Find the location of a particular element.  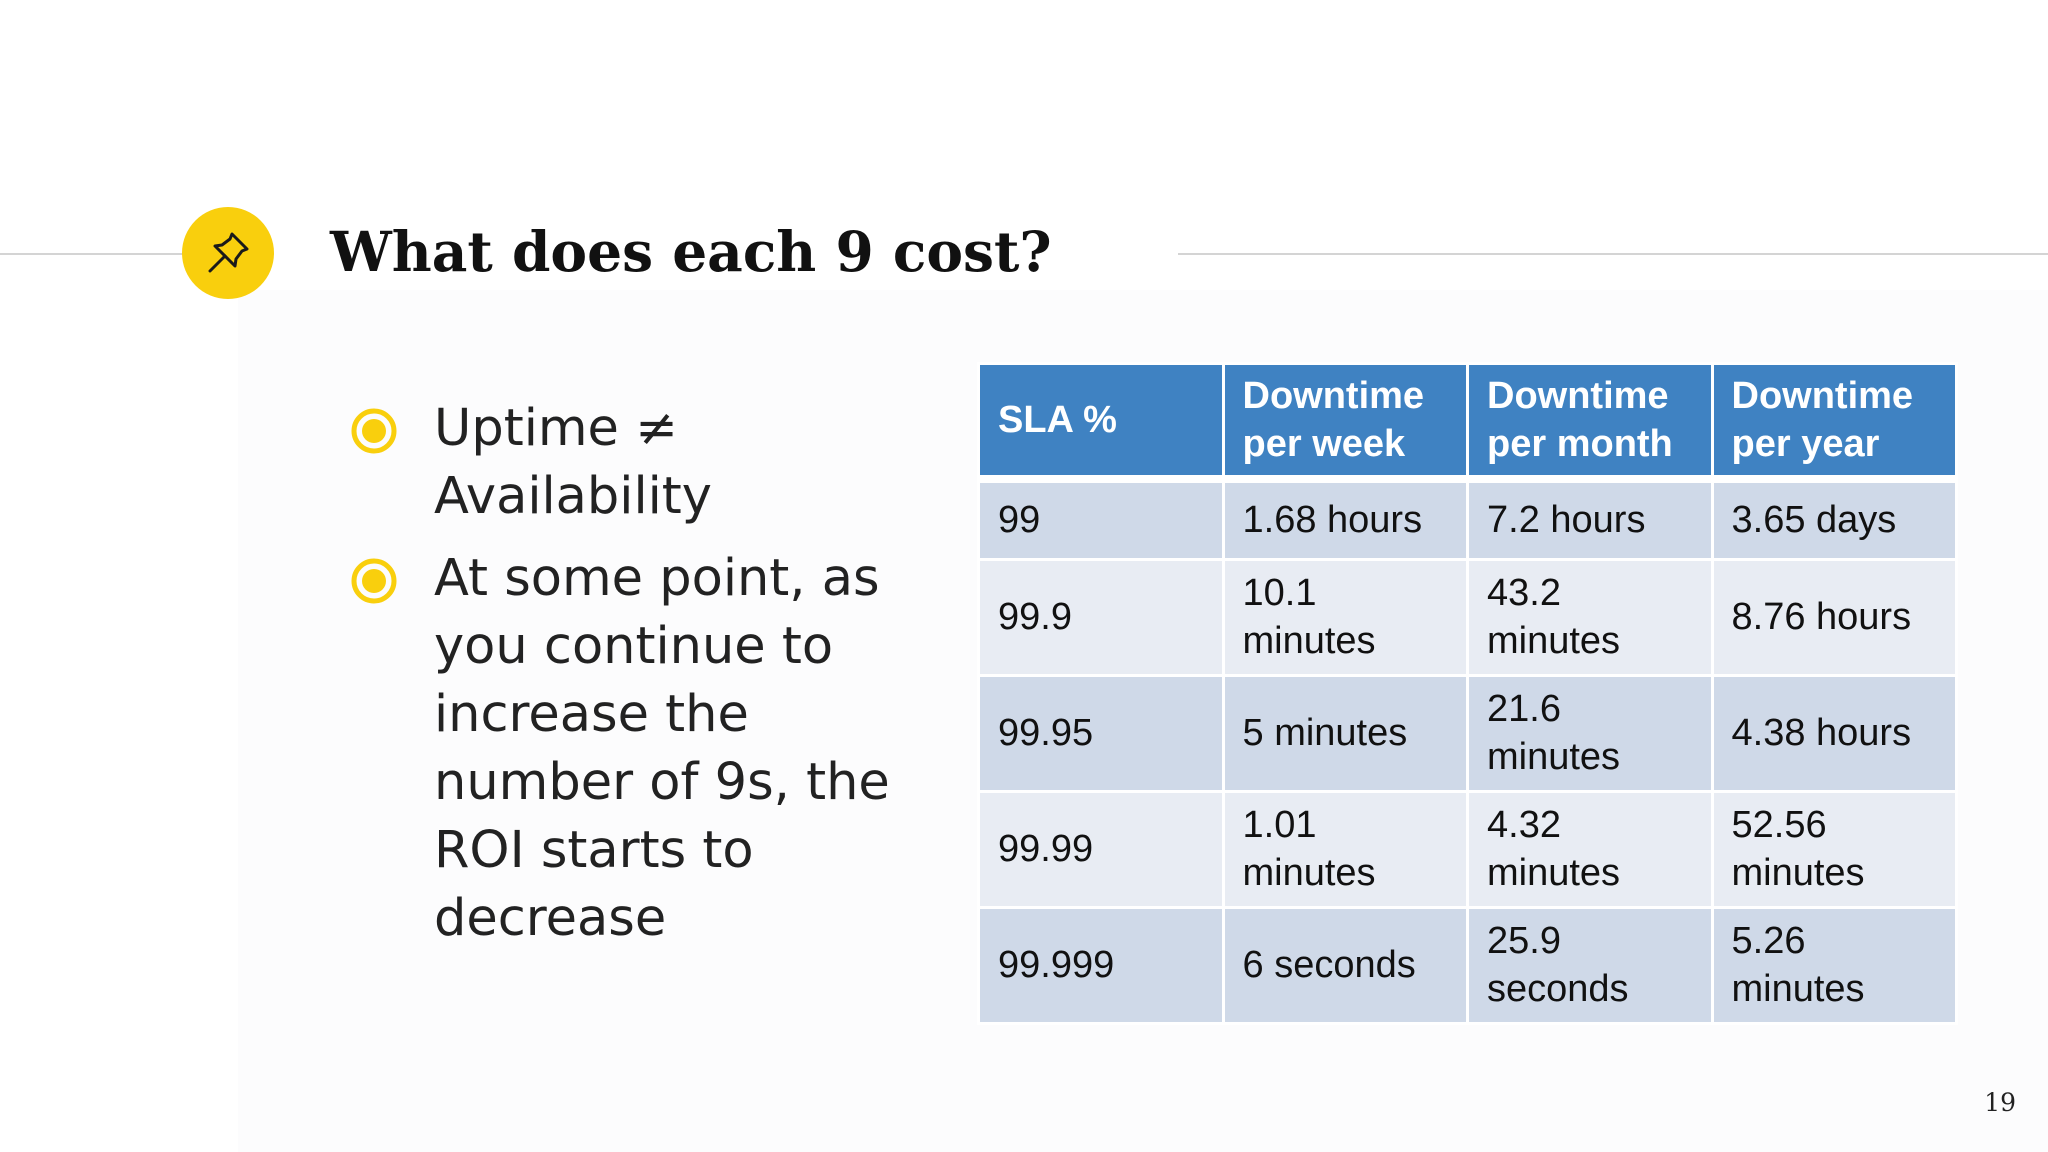

cell-sla: 99.99 is located at coordinates (1101, 849).